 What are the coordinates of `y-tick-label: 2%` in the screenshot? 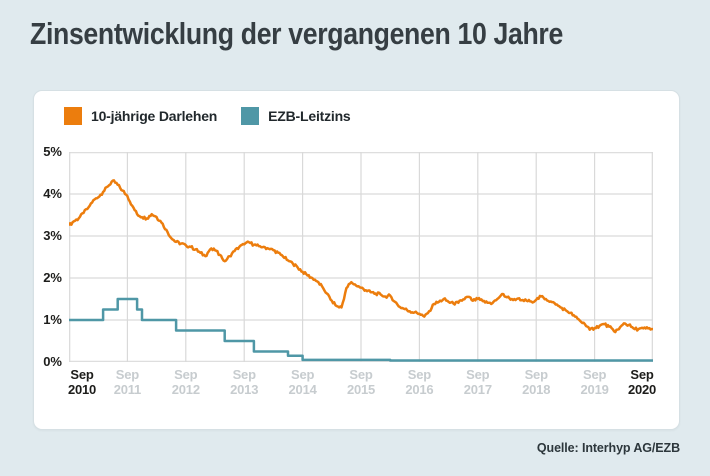 It's located at (52, 277).